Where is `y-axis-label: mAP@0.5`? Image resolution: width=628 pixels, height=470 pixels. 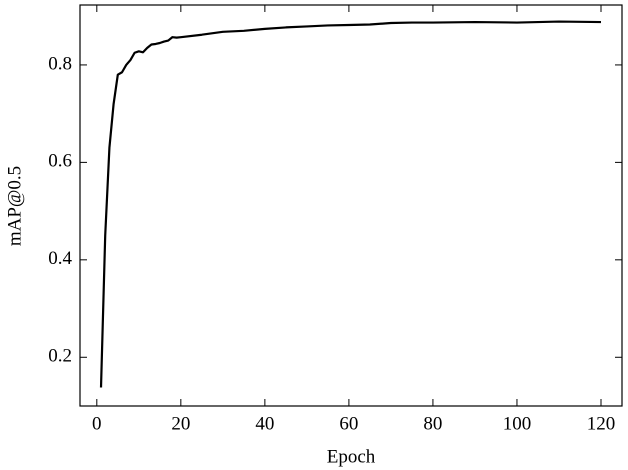 y-axis-label: mAP@0.5 is located at coordinates (14, 206).